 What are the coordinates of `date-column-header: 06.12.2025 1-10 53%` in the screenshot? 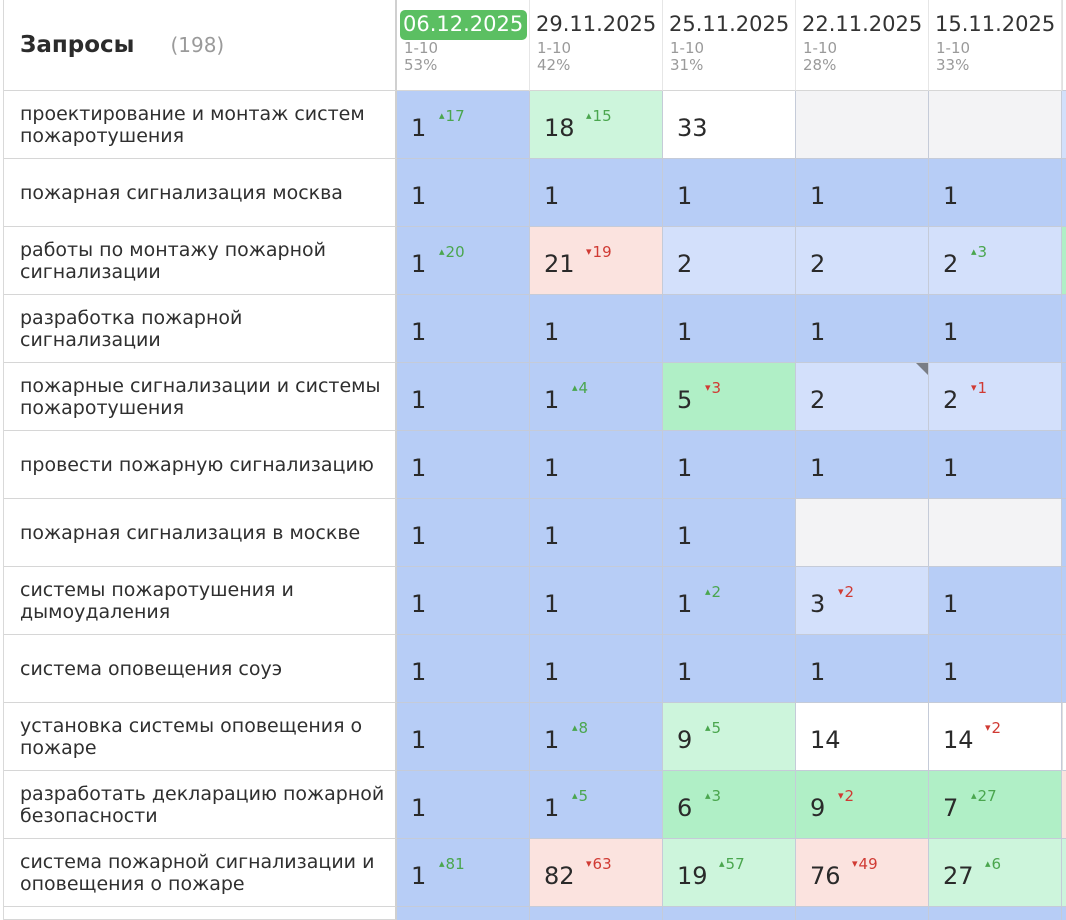 It's located at (463, 45).